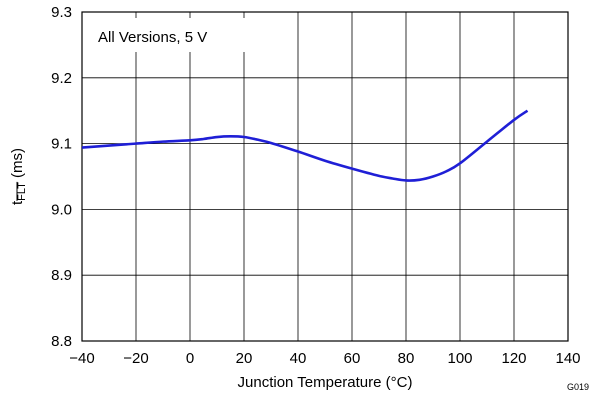 This screenshot has width=591, height=394. What do you see at coordinates (61, 144) in the screenshot?
I see `y-tick-label: 9.1` at bounding box center [61, 144].